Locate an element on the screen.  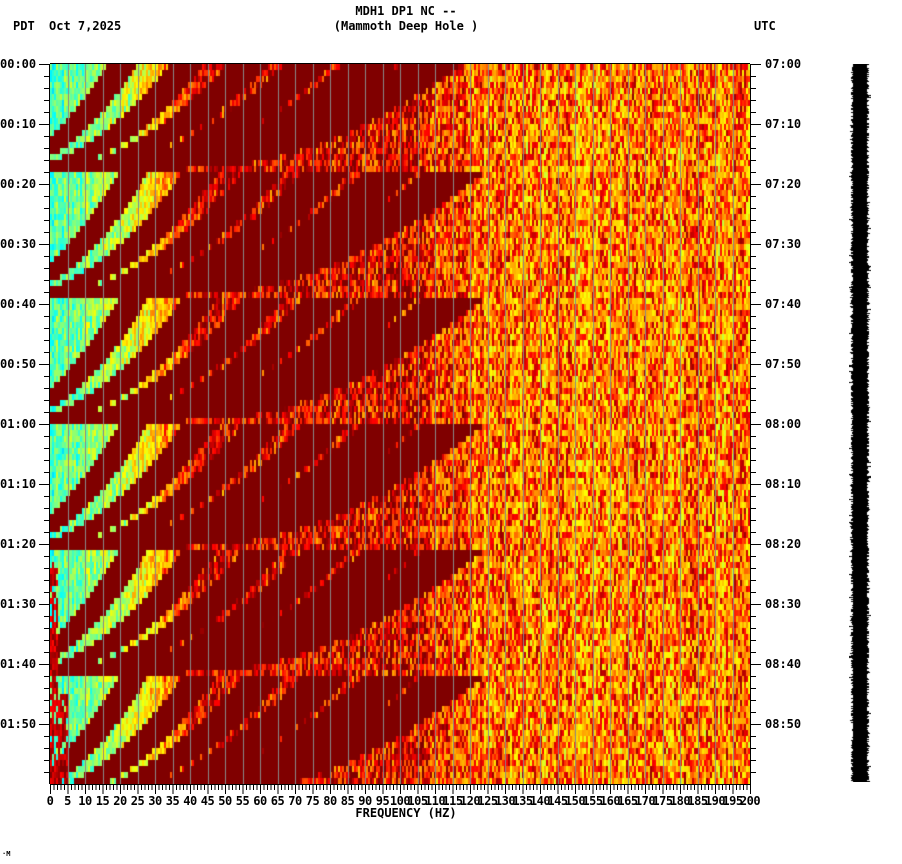
x-tick: 200 is located at coordinates (750, 801).